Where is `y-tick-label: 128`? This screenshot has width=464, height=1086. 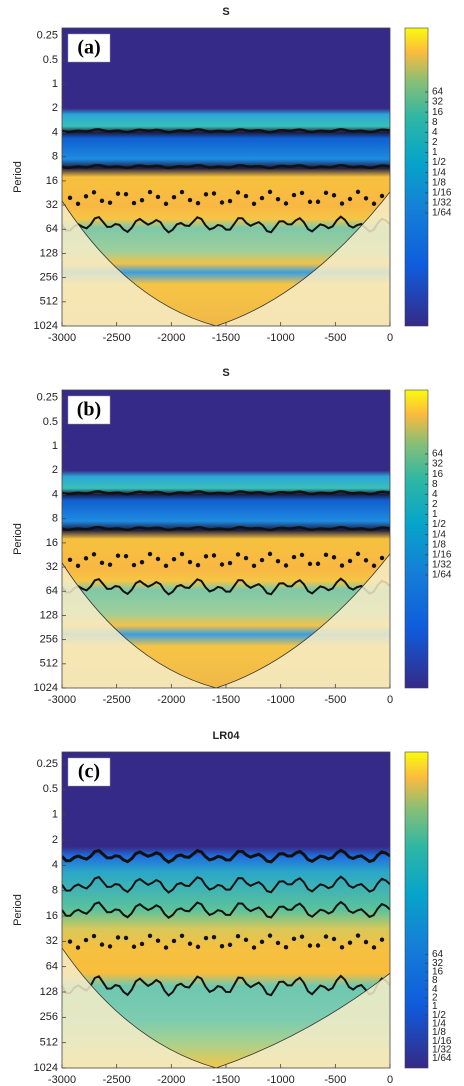
y-tick-label: 128 is located at coordinates (49, 615).